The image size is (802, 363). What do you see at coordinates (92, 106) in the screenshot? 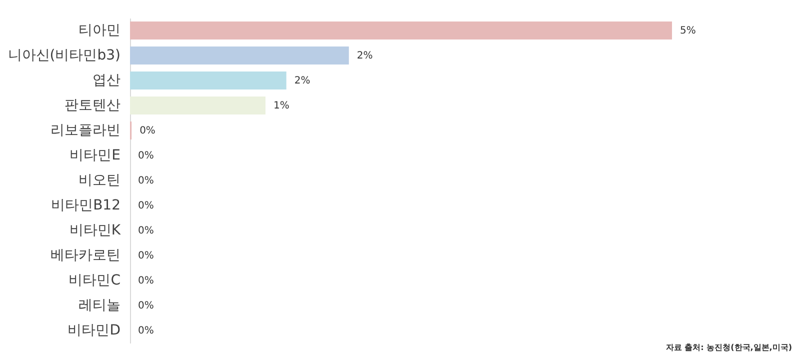
I see `y-tick-label: 판토텐산` at bounding box center [92, 106].